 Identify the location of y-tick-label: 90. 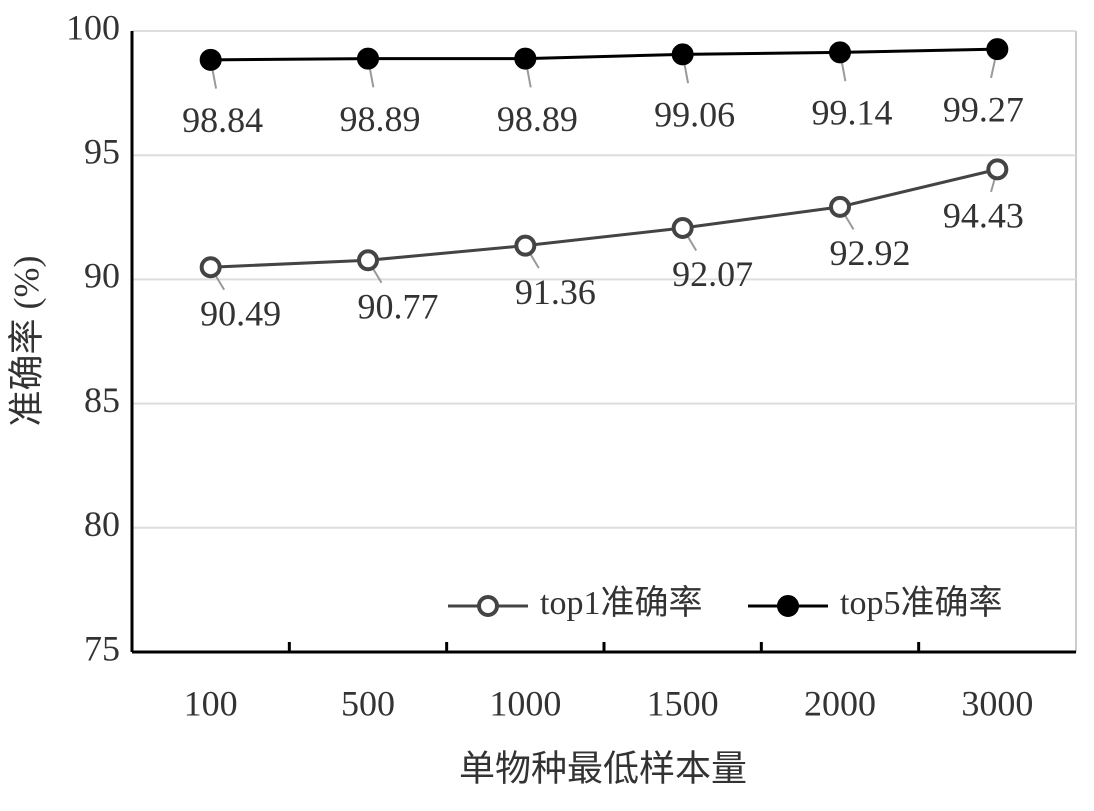
(102, 276).